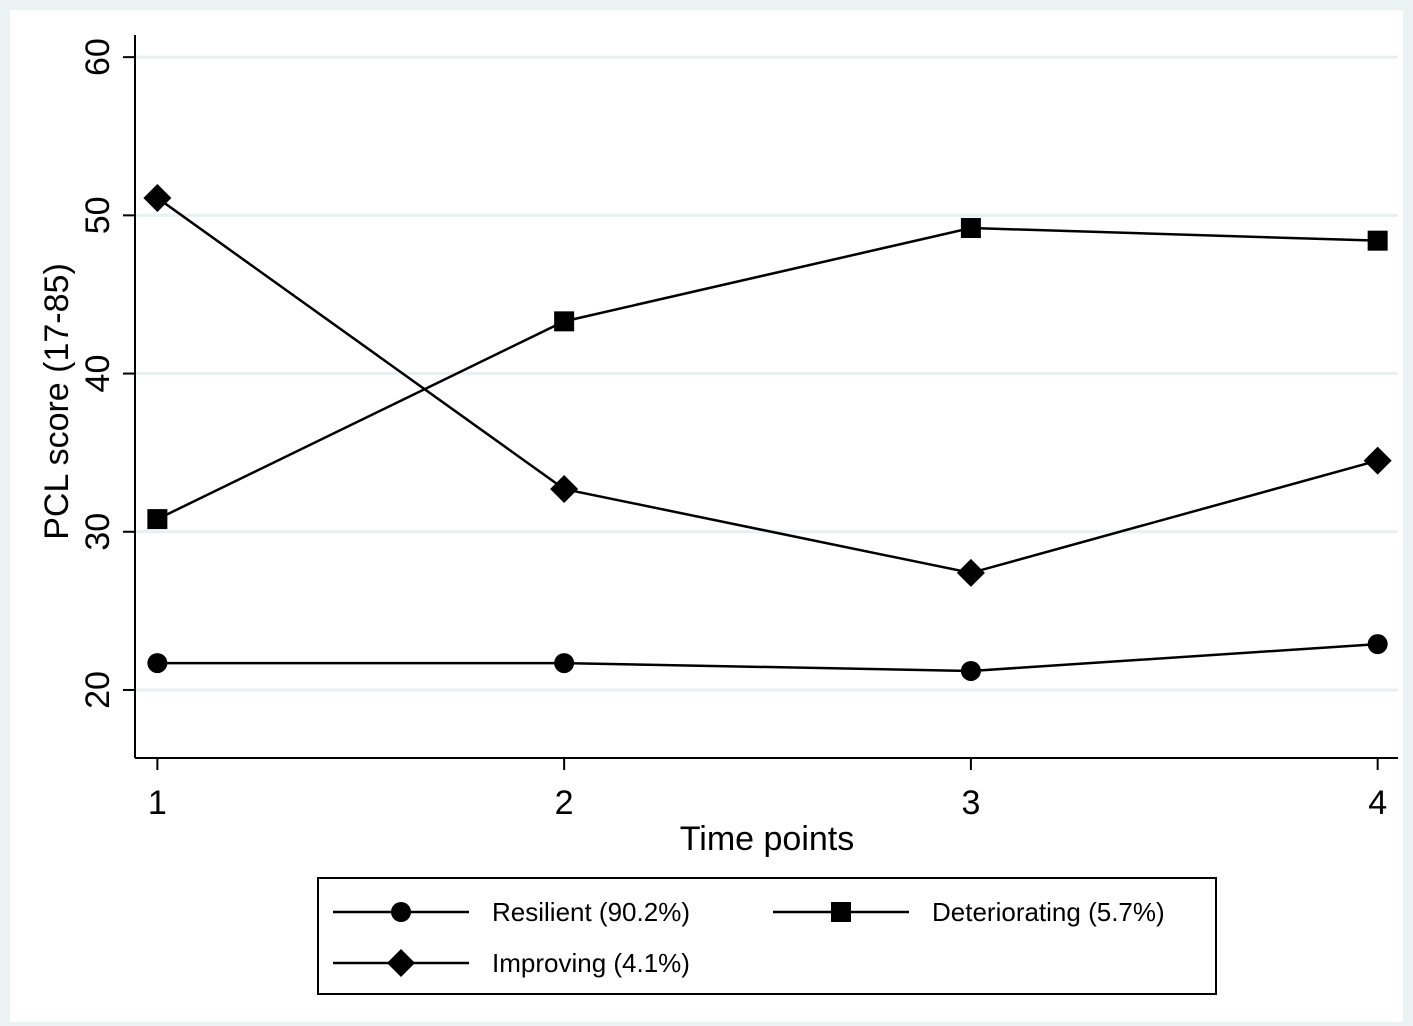 This screenshot has width=1413, height=1026. What do you see at coordinates (591, 963) in the screenshot?
I see `legend-label: Improving (4.1%)` at bounding box center [591, 963].